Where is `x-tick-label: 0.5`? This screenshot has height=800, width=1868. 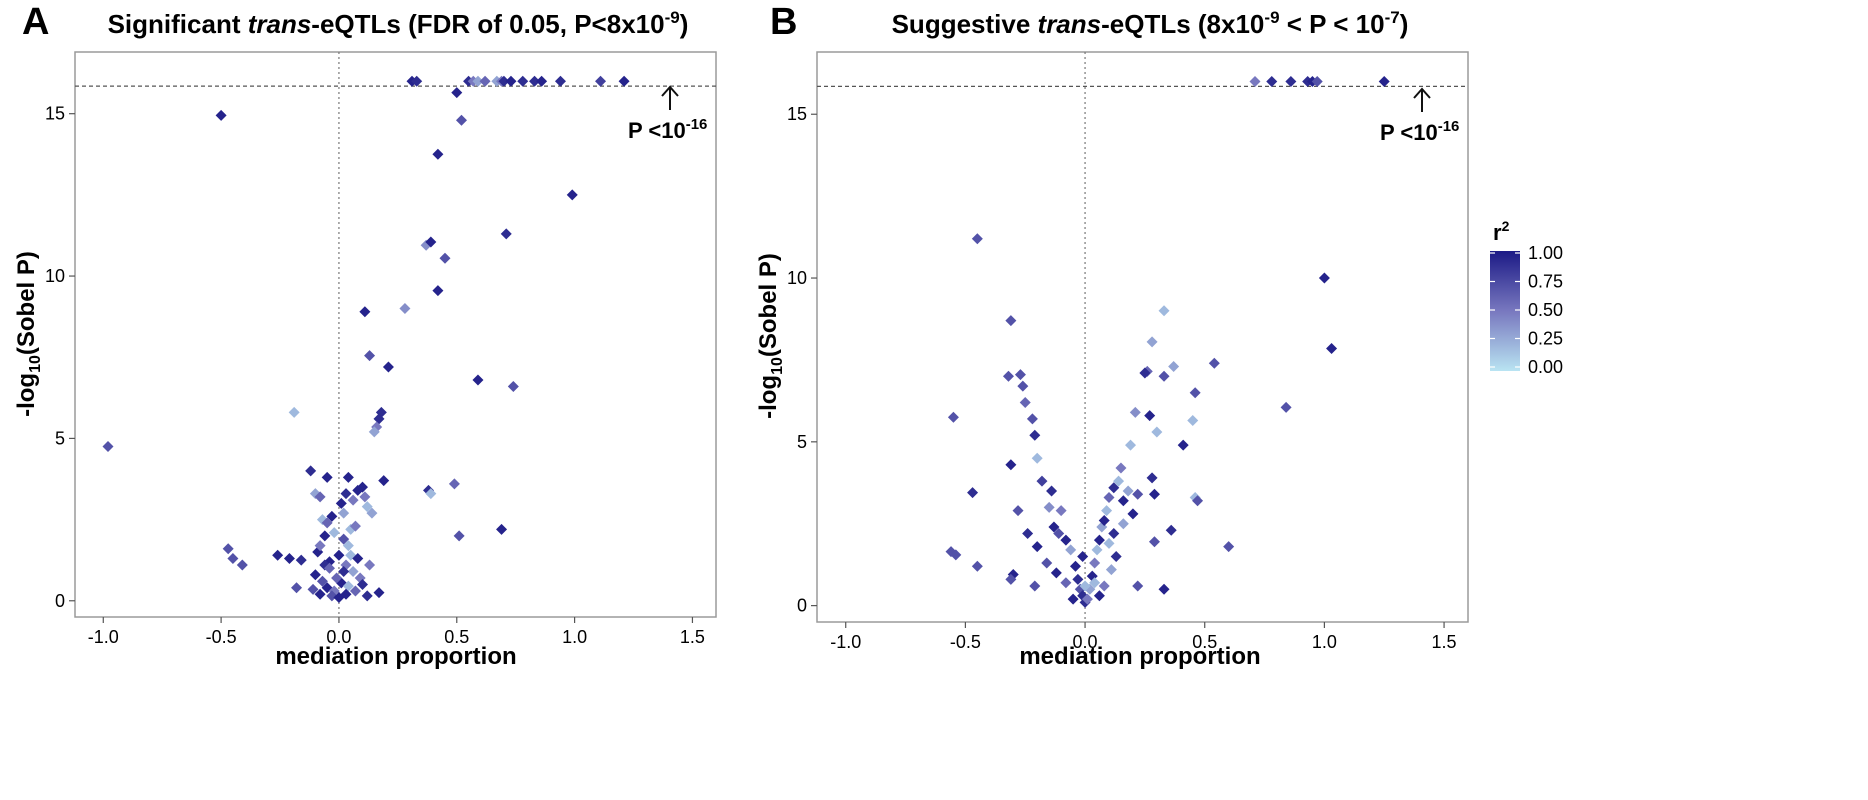
x-tick-label: 0.5 is located at coordinates (456, 637).